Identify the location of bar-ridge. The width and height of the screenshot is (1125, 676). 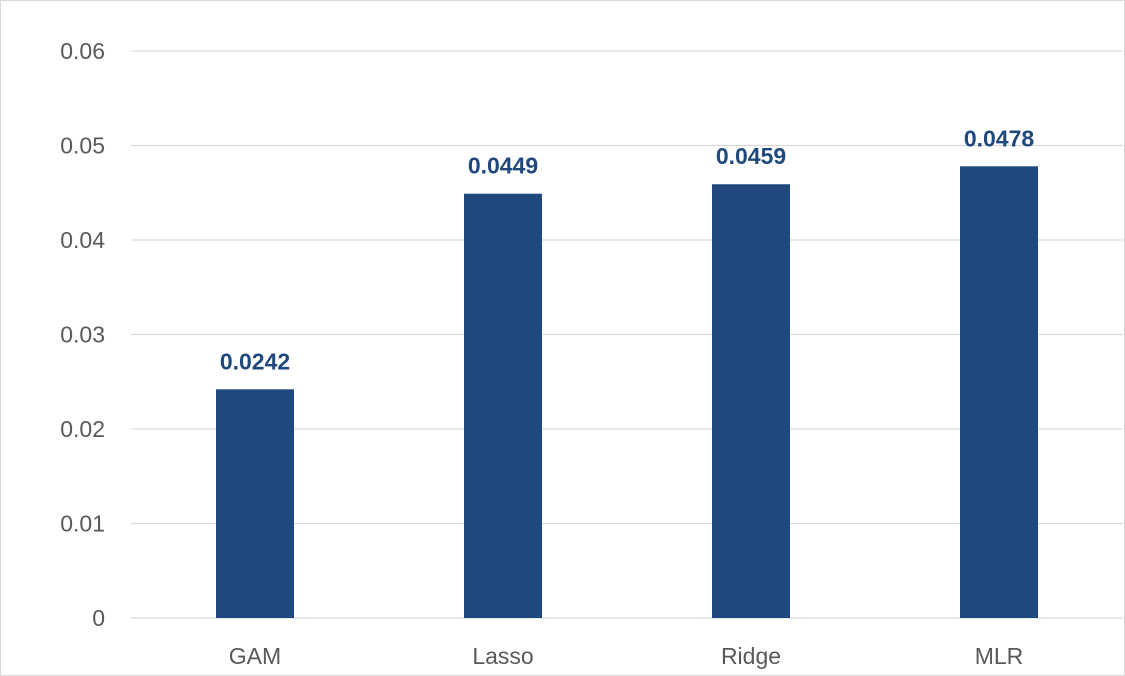
(751, 401).